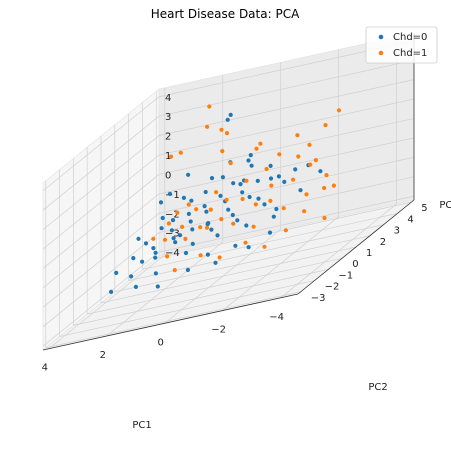 The image size is (451, 465). Describe the element at coordinates (168, 117) in the screenshot. I see `z-tick-label: 3` at that location.